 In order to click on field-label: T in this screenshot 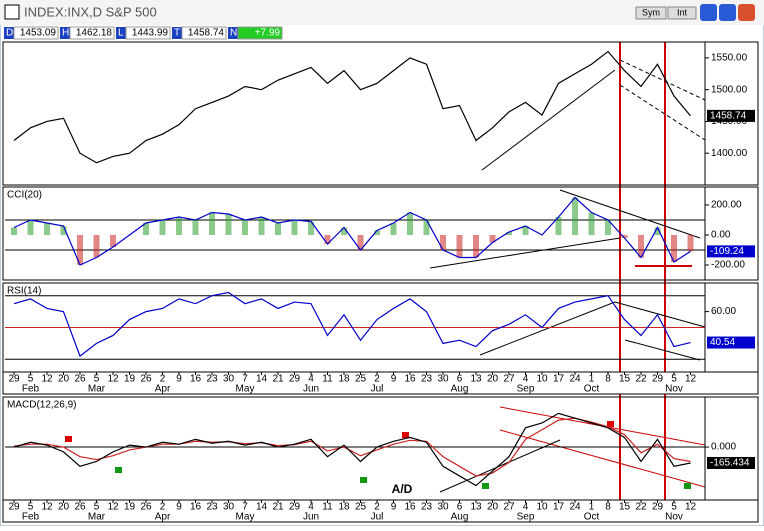, I will do `click(177, 33)`.